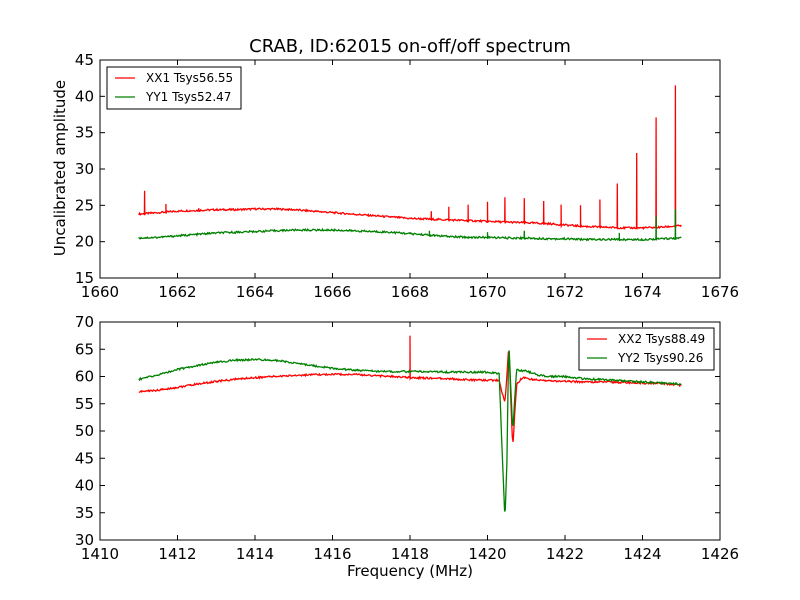 The image size is (800, 600). I want to click on legend: XX2 Tsys88.49 YY2 Tsys90.26, so click(646, 349).